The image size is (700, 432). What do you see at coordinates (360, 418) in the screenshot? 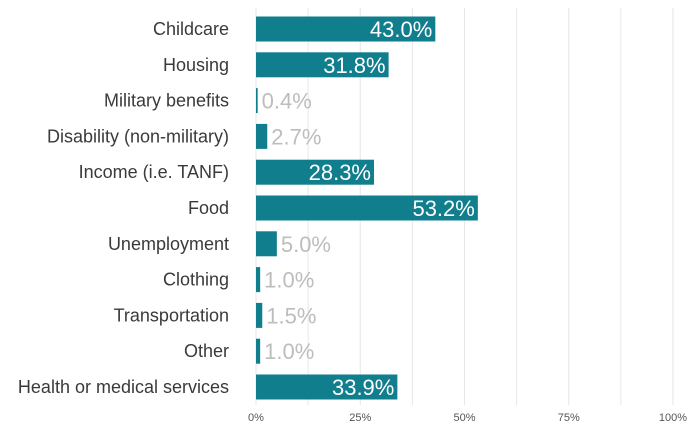
I see `x-tick-label: 25%` at bounding box center [360, 418].